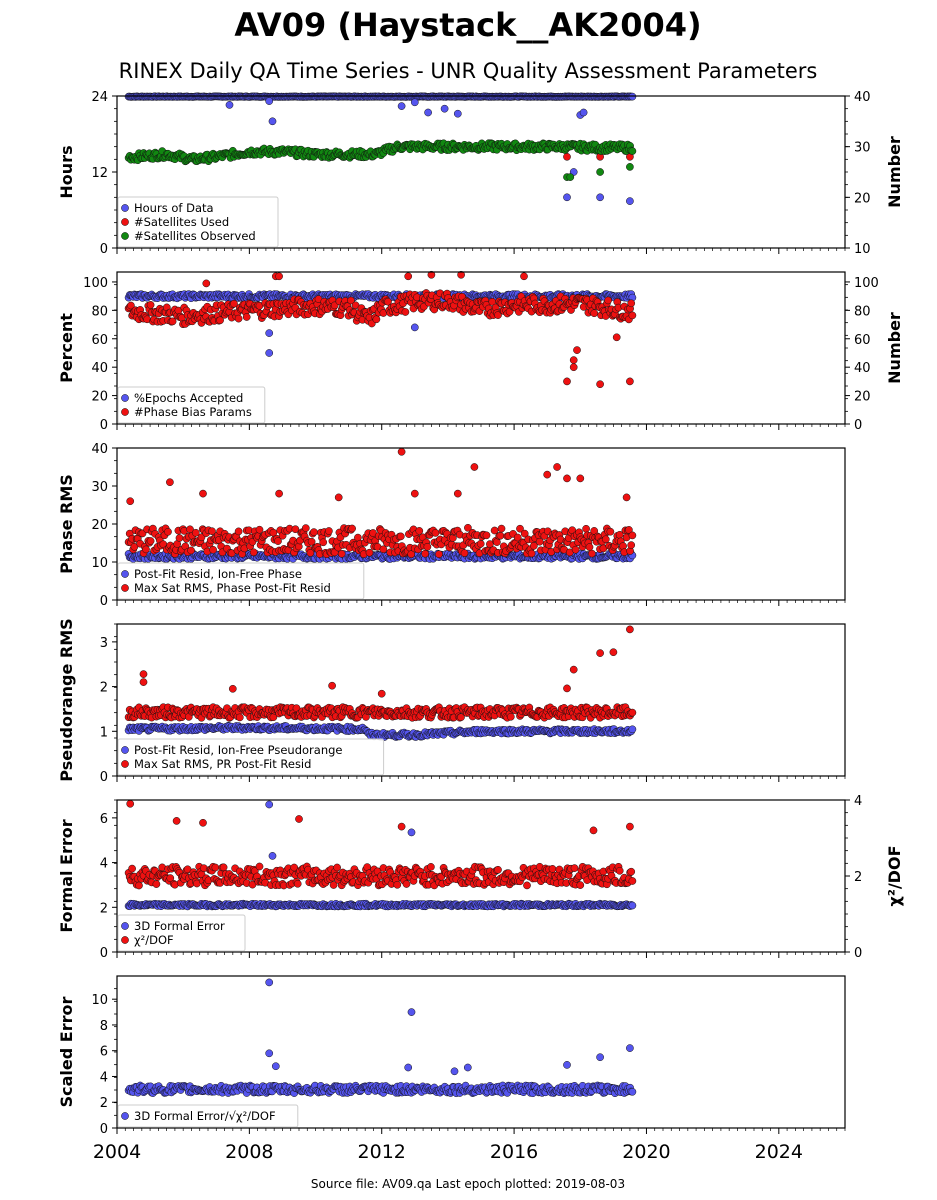  Describe the element at coordinates (380, 148) in the screenshot. I see `panel-1-points` at that location.